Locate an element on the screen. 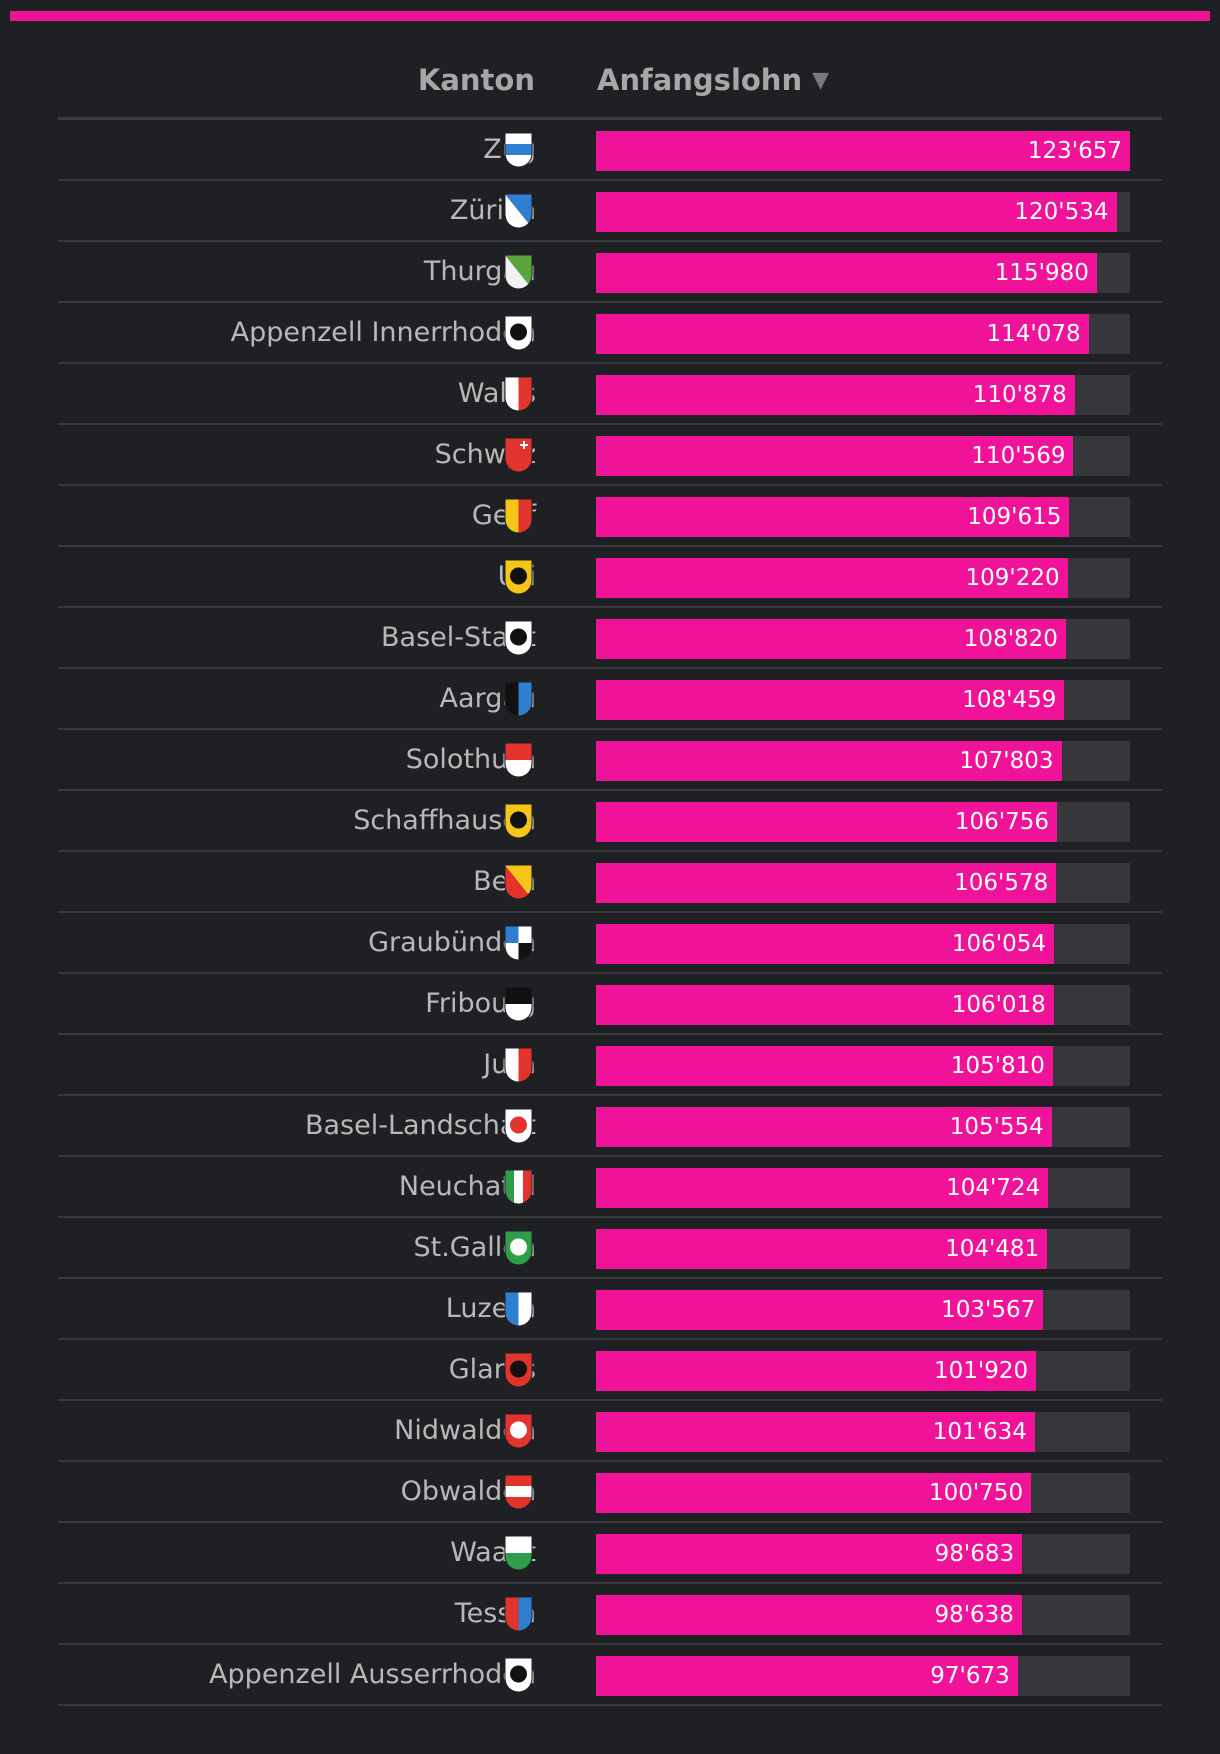 The image size is (1220, 1754). table-row: Solothurn 107'803 is located at coordinates (610, 760).